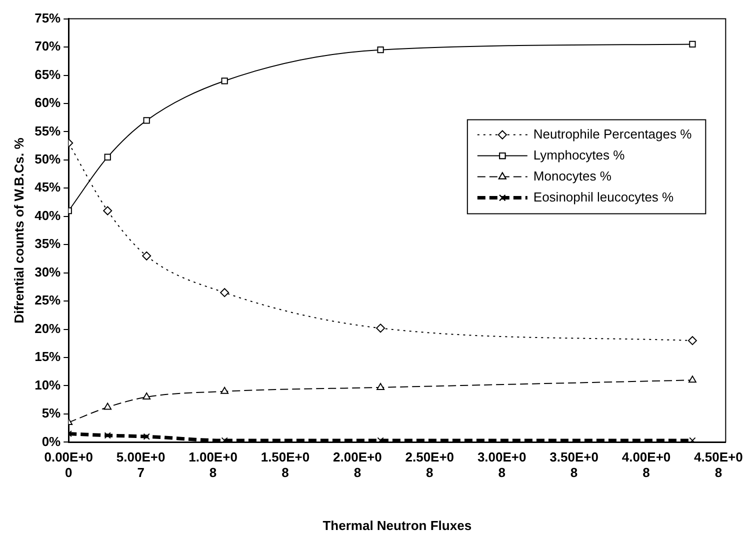  Describe the element at coordinates (579, 154) in the screenshot. I see `legend-label: Lymphocytes %` at that location.